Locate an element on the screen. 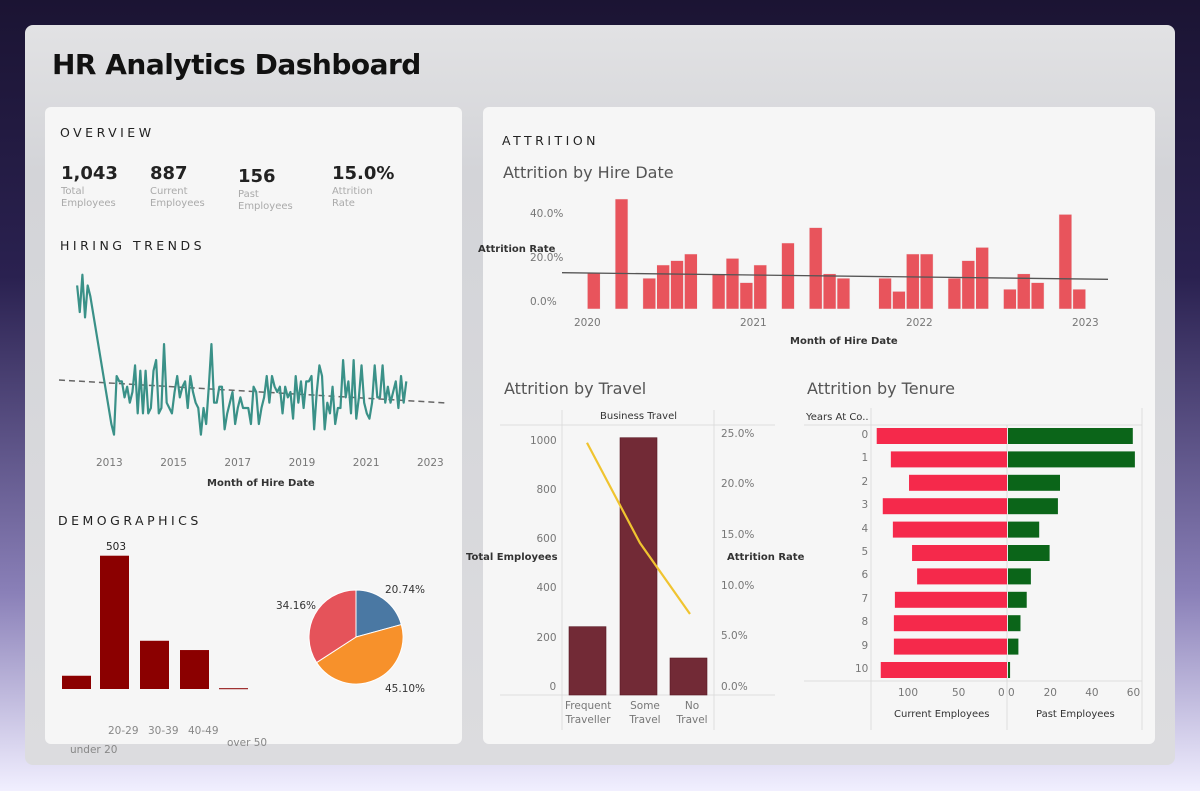 The image size is (1200, 791). y2-tick-label: 0.0% is located at coordinates (734, 687).